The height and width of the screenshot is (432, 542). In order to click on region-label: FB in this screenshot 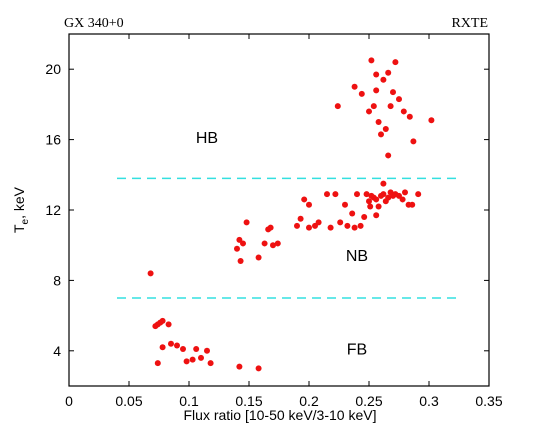, I will do `click(357, 349)`.